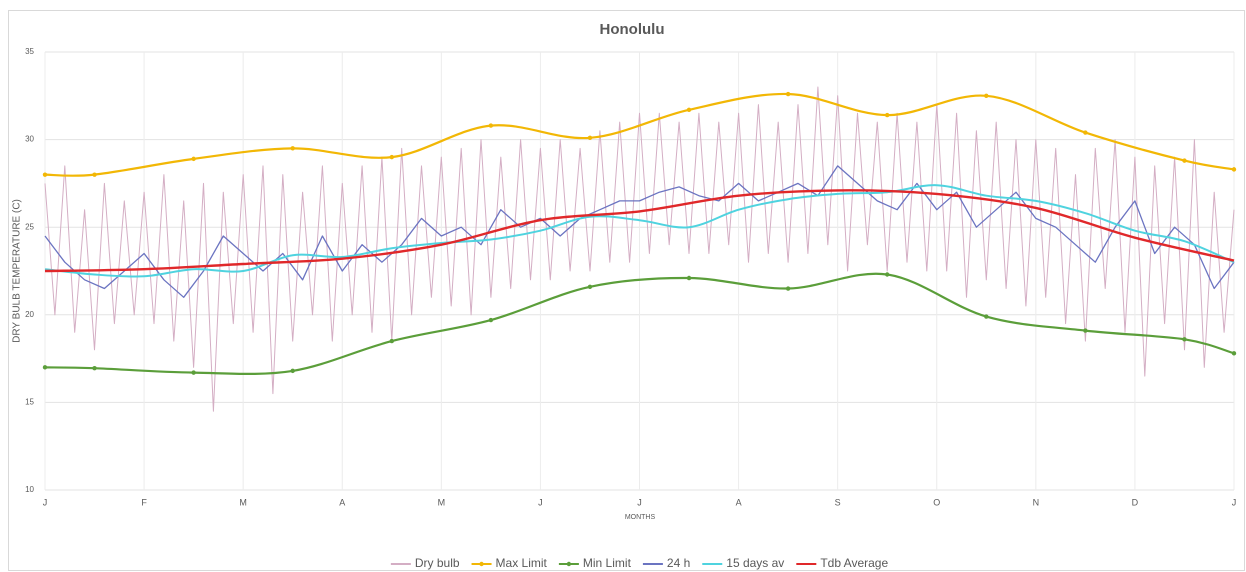 This screenshot has width=1246, height=572. I want to click on legend-label: 24 h, so click(678, 563).